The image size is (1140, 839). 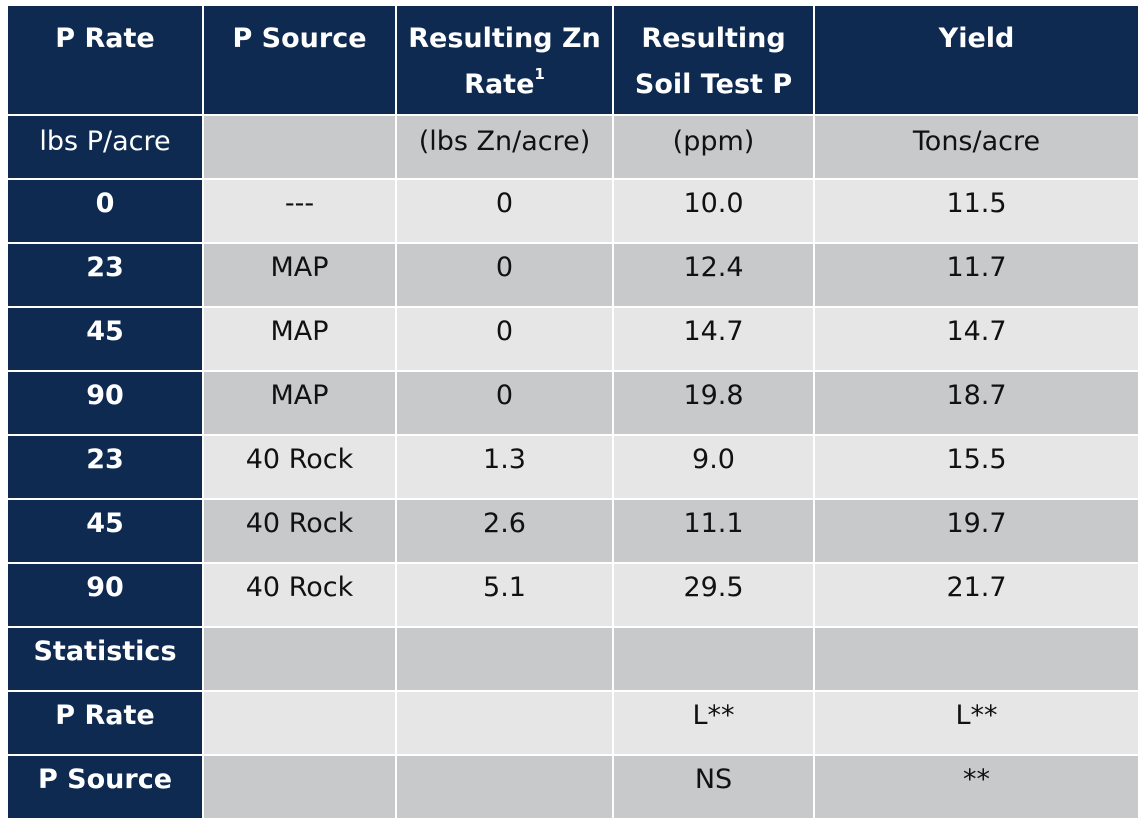 What do you see at coordinates (539, 74) in the screenshot?
I see `footnote-marker: 1` at bounding box center [539, 74].